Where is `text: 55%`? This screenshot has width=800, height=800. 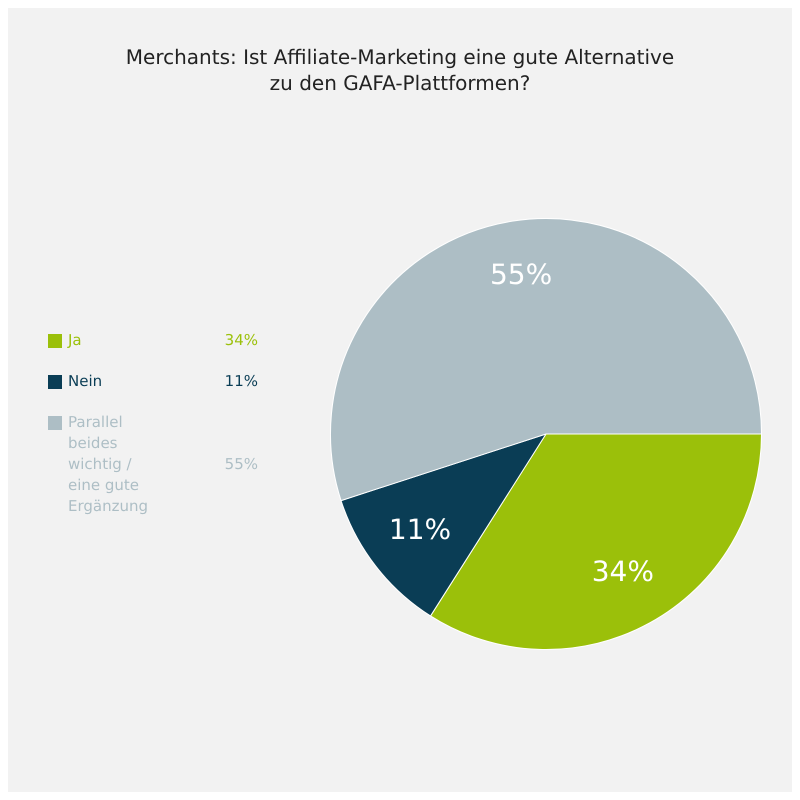
text: 55% is located at coordinates (521, 274).